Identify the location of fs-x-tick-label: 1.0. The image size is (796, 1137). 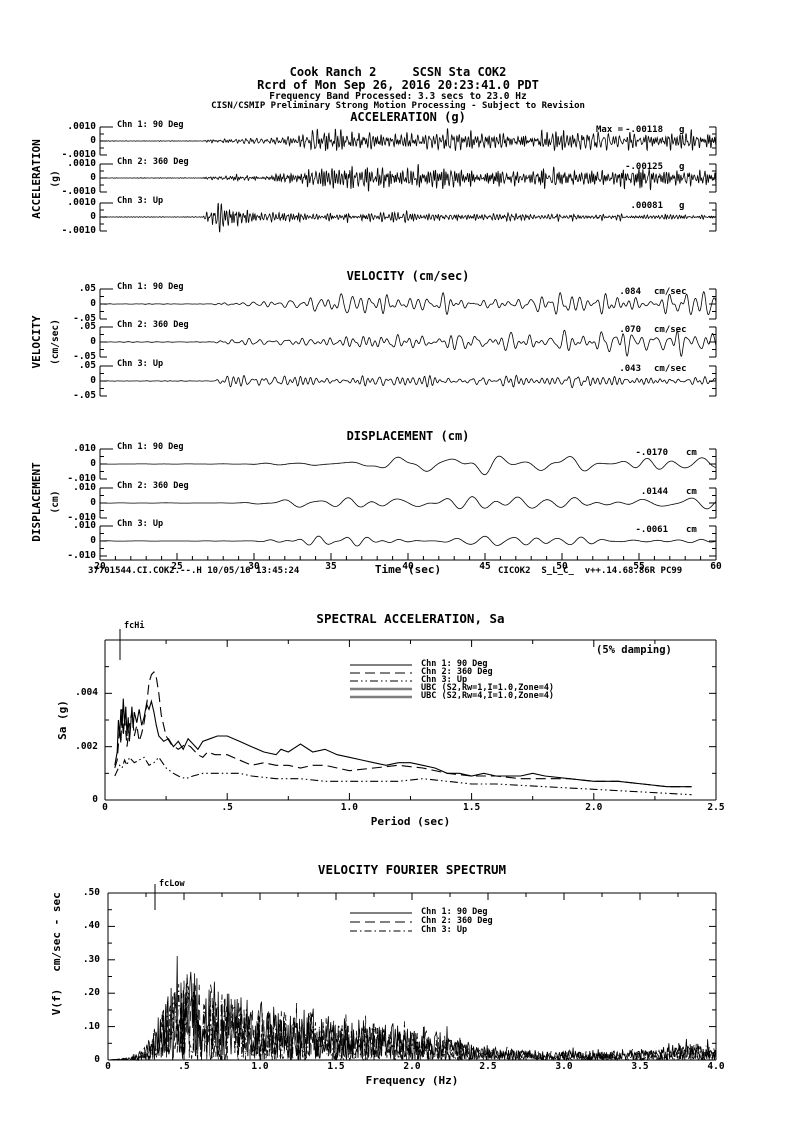
(260, 1066).